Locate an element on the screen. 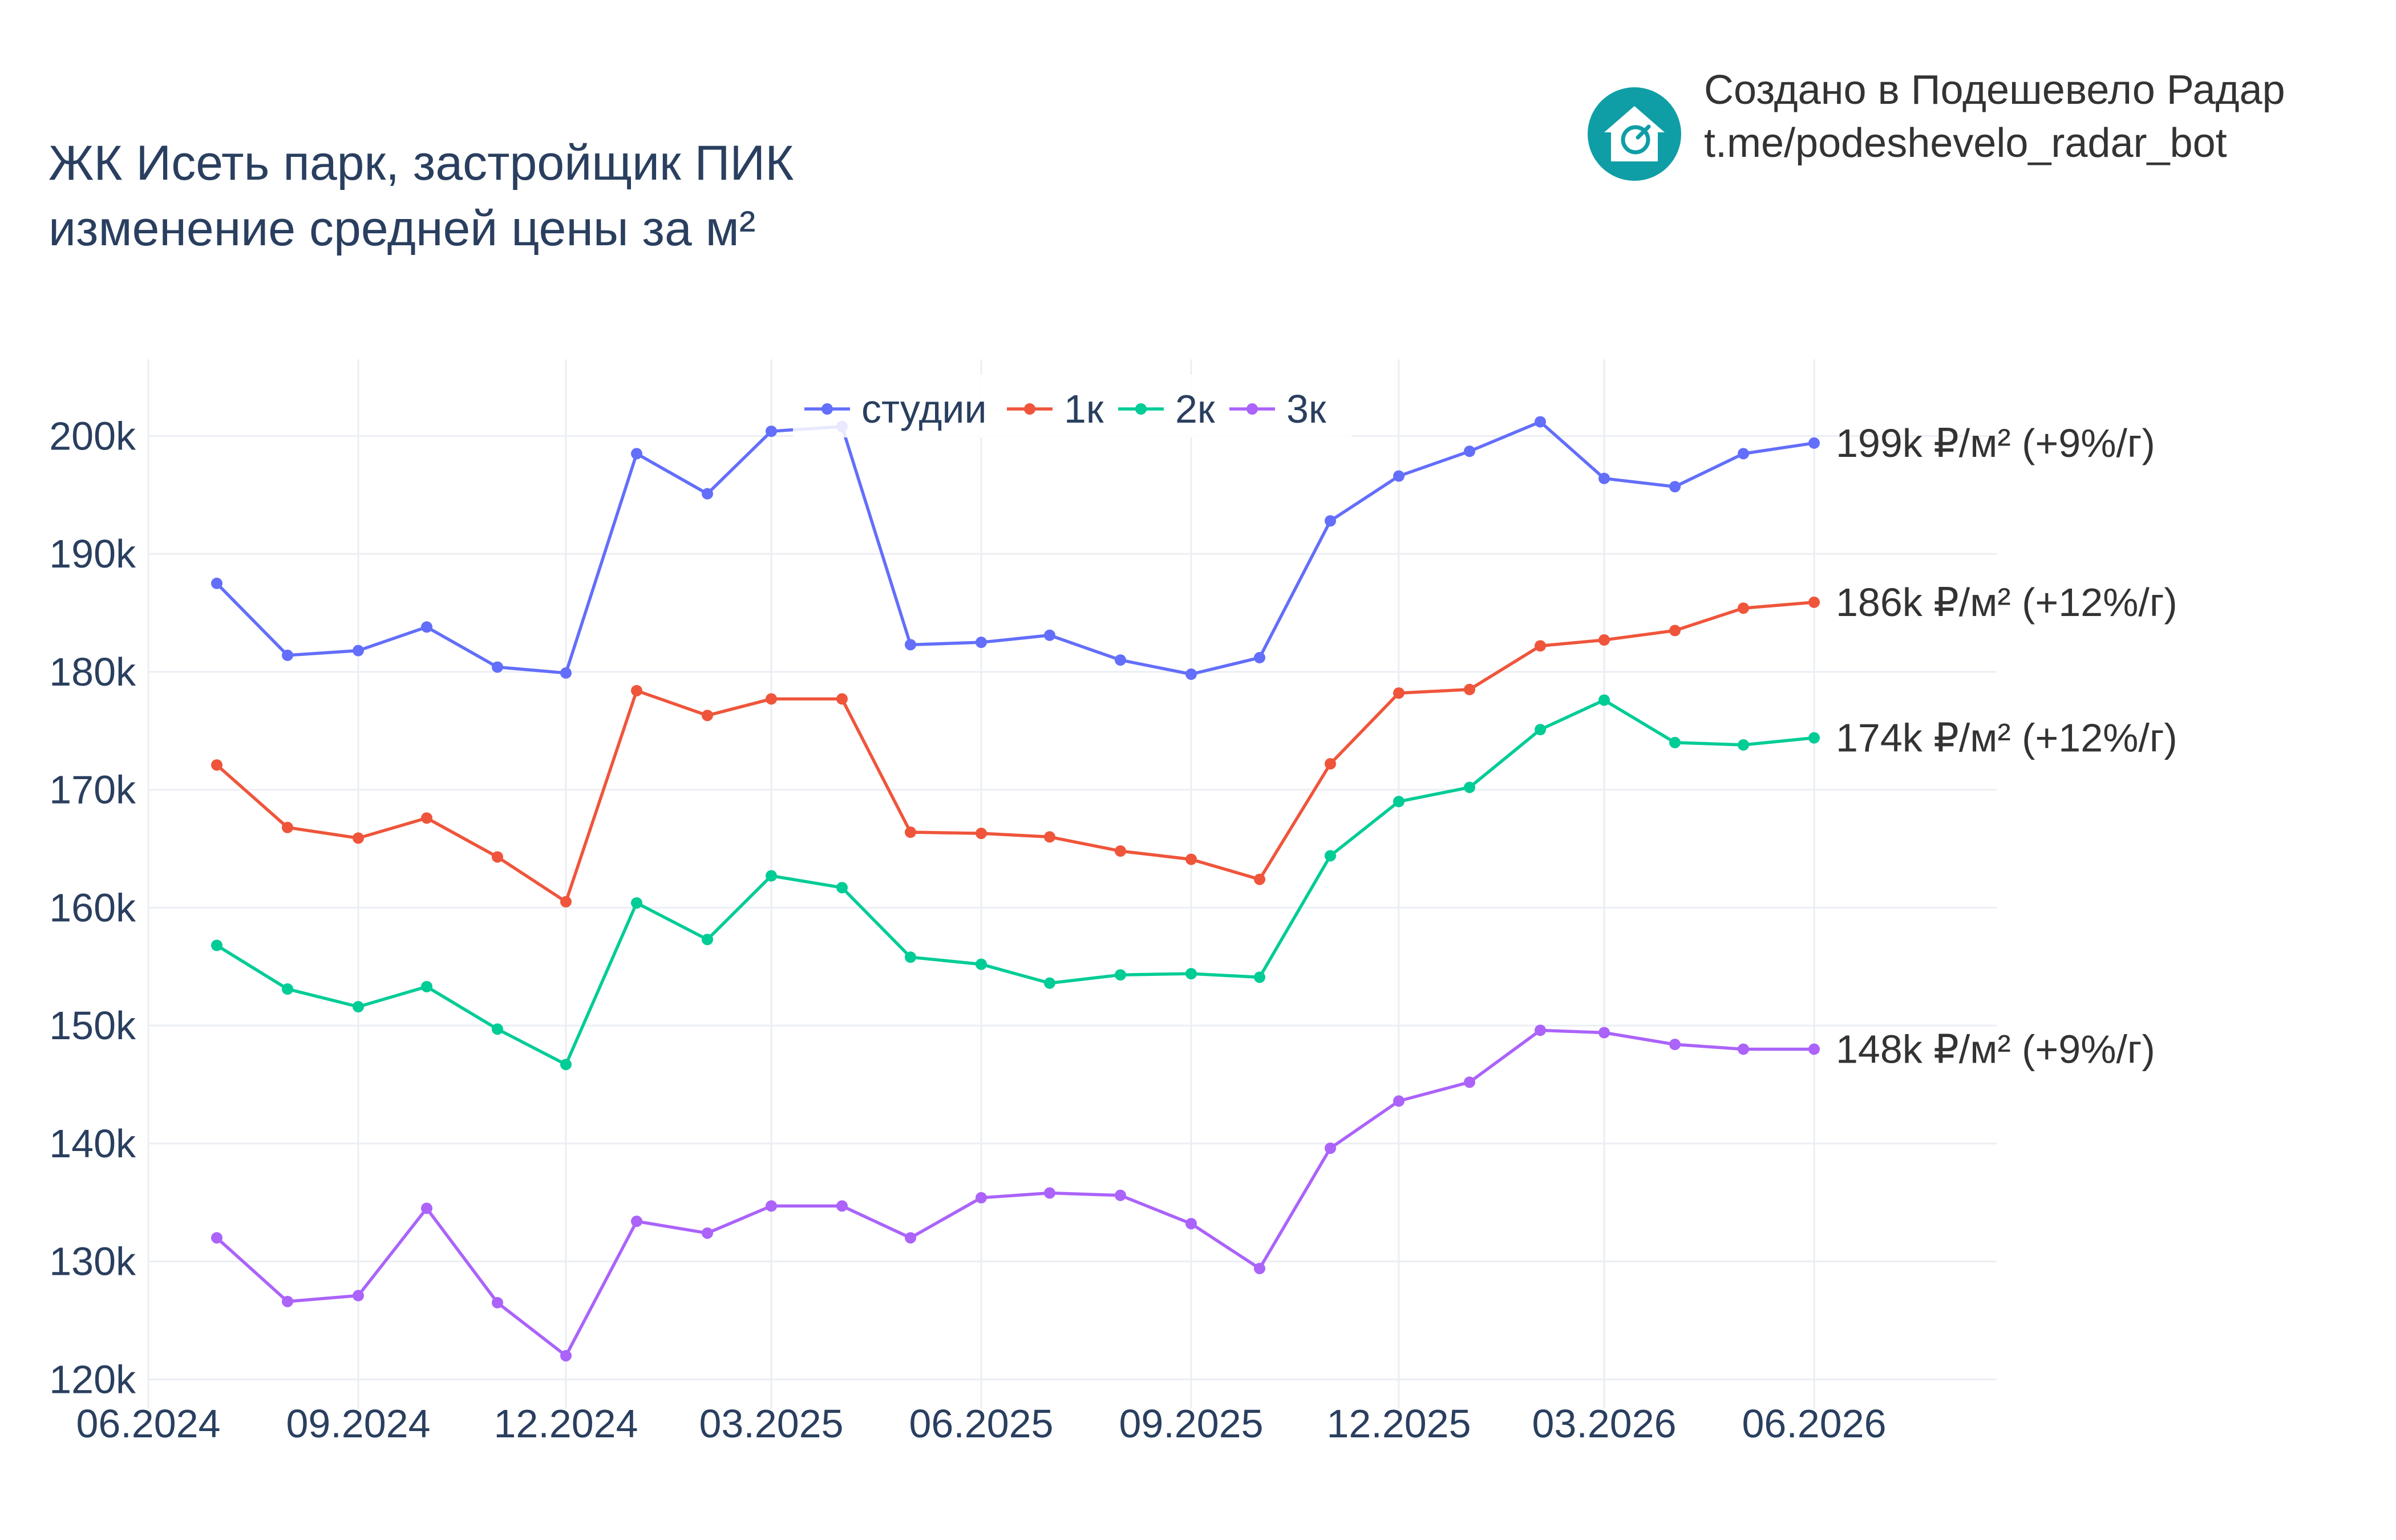  y-tick-label: 180k is located at coordinates (92, 672).